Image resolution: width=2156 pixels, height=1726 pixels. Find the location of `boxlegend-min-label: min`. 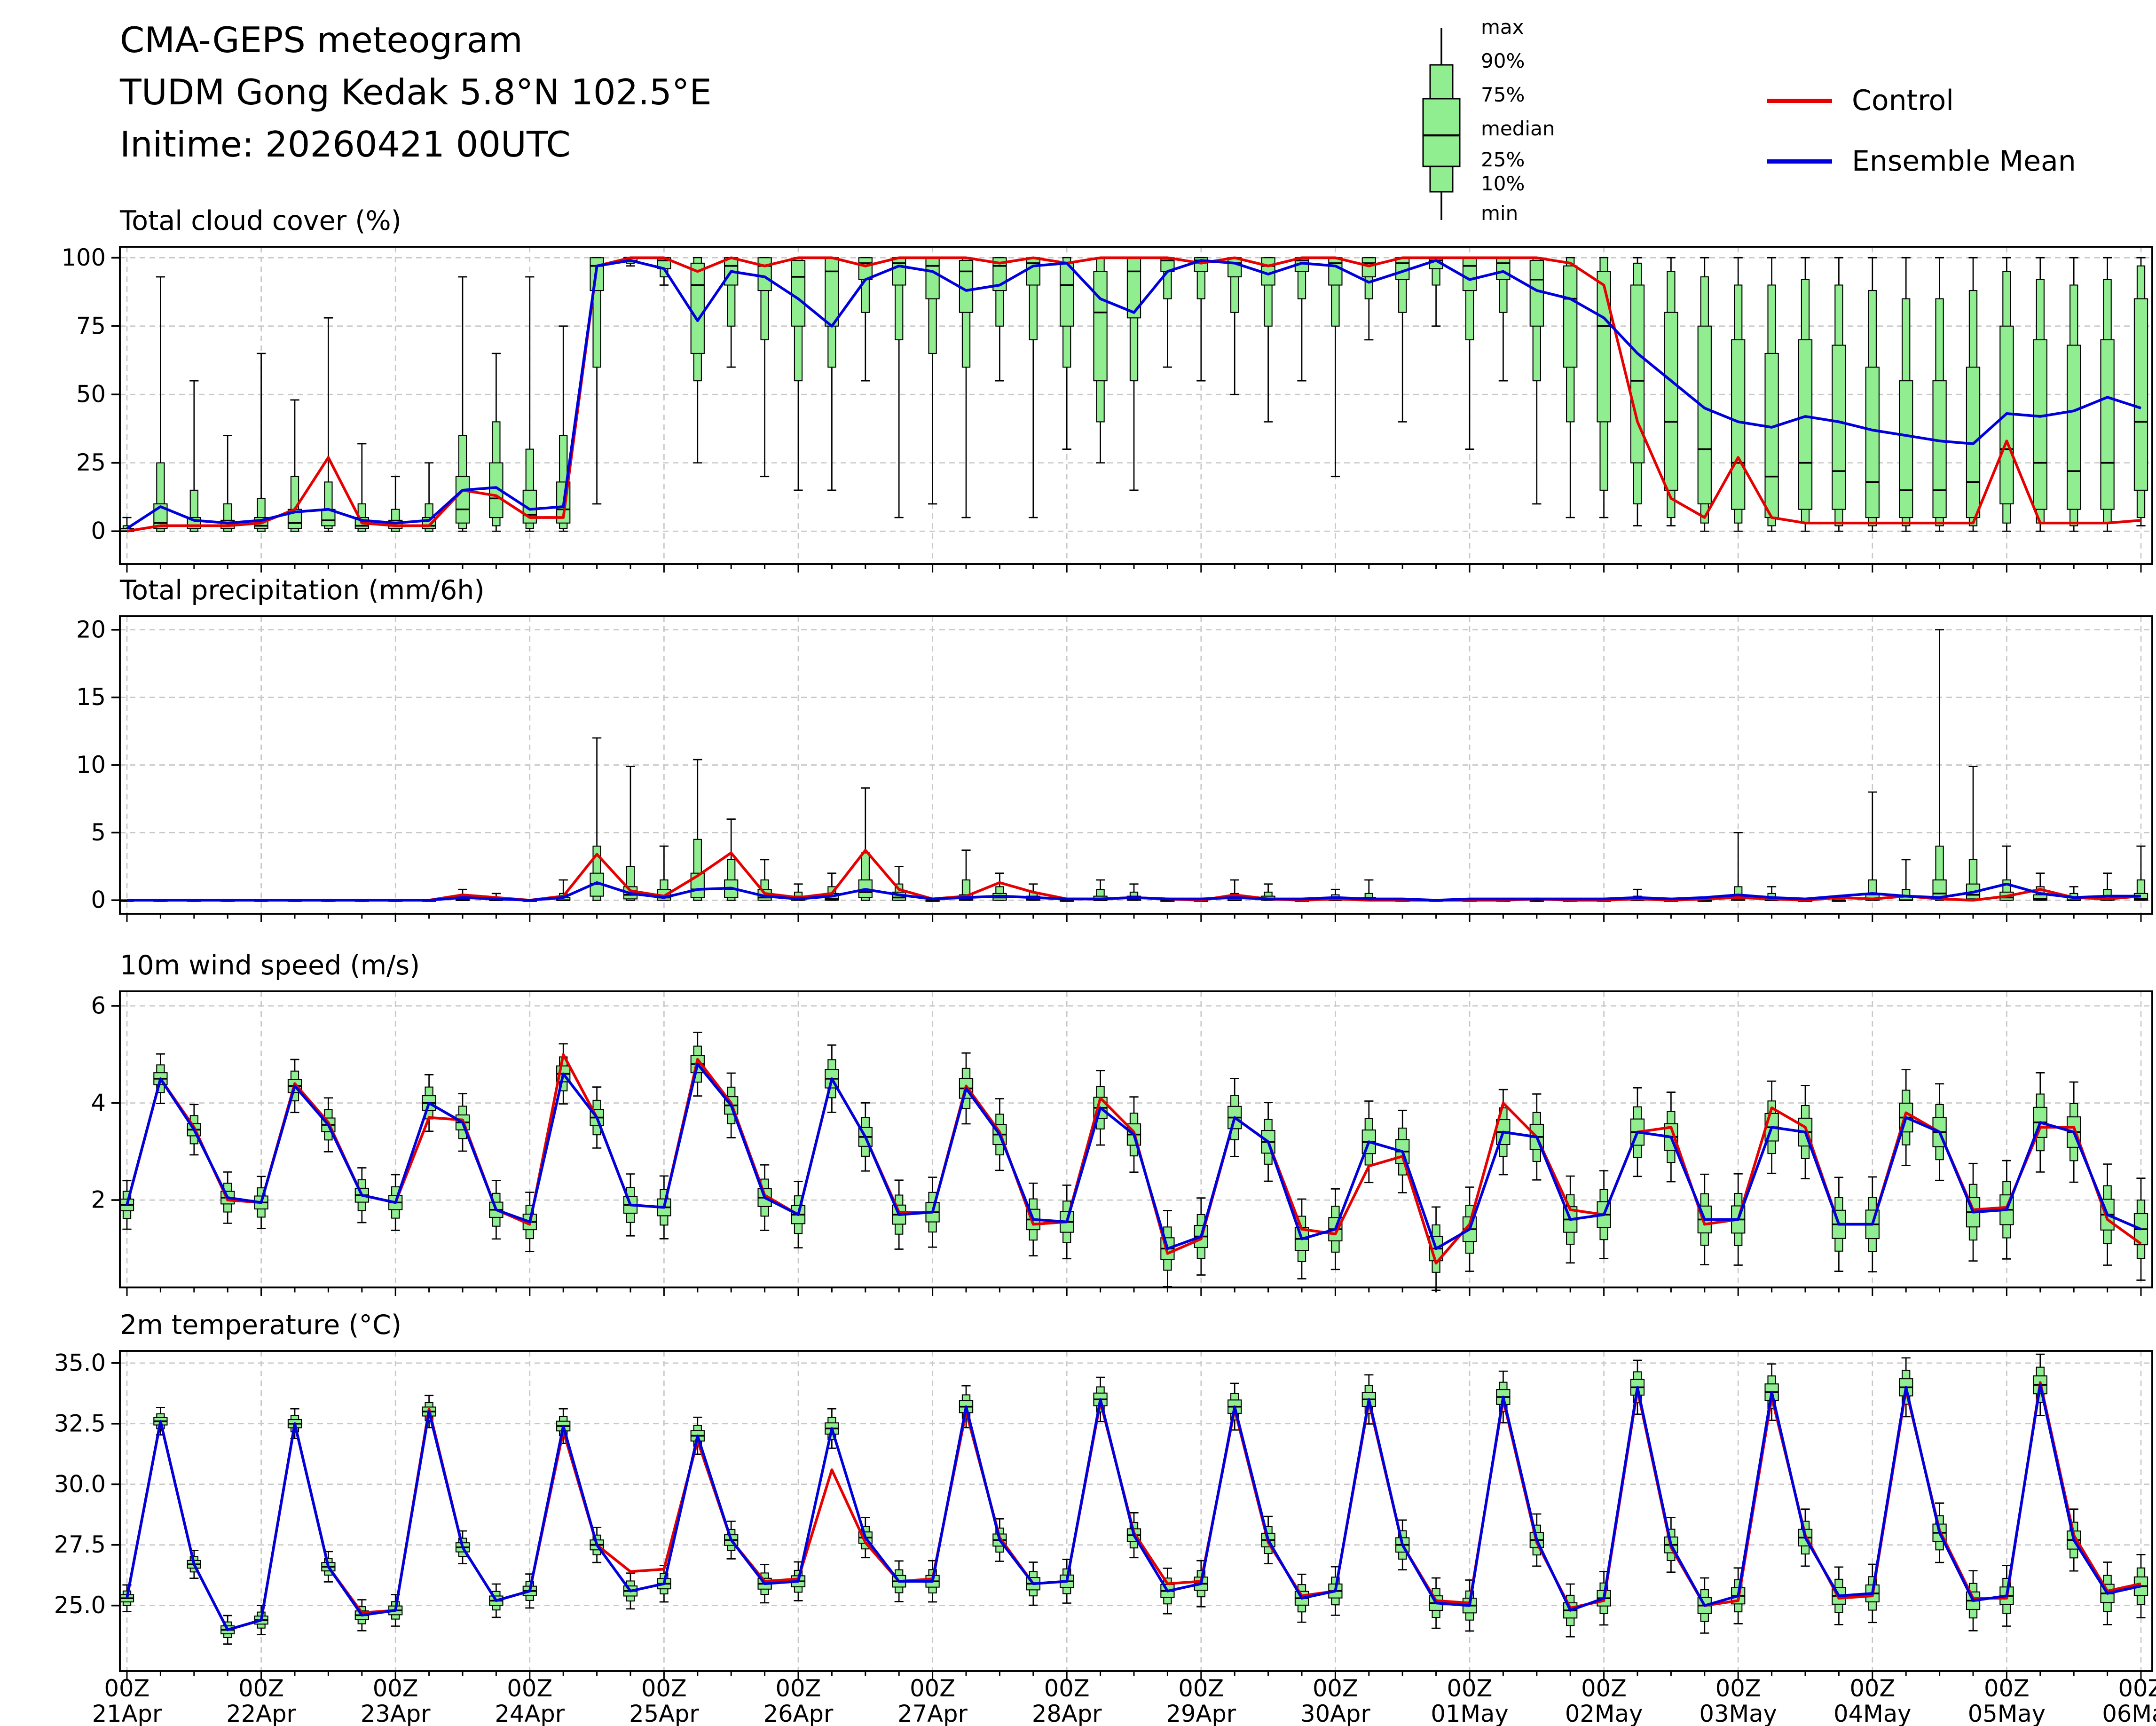

boxlegend-min-label: min is located at coordinates (1500, 214).